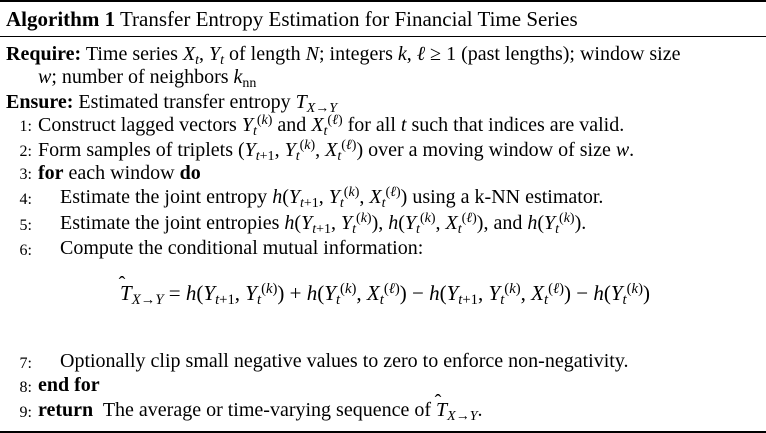 This screenshot has width=766, height=433. What do you see at coordinates (25, 387) in the screenshot?
I see `step-number: 8:` at bounding box center [25, 387].